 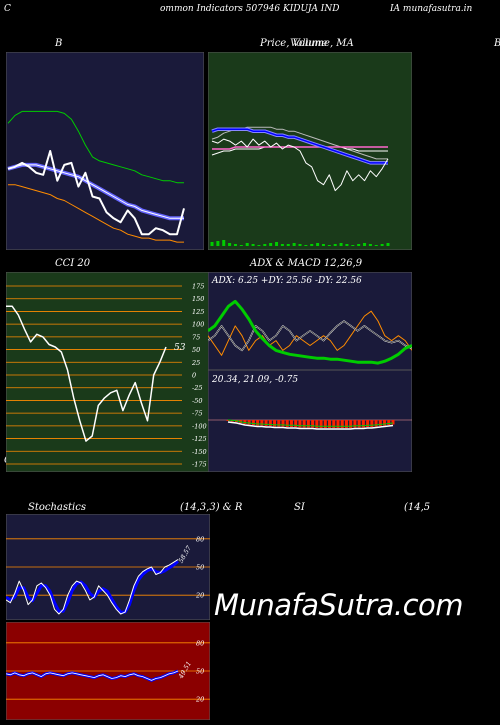 What do you see at coordinates (198, 287) in the screenshot?
I see `cci-tick-label: 175` at bounding box center [198, 287].